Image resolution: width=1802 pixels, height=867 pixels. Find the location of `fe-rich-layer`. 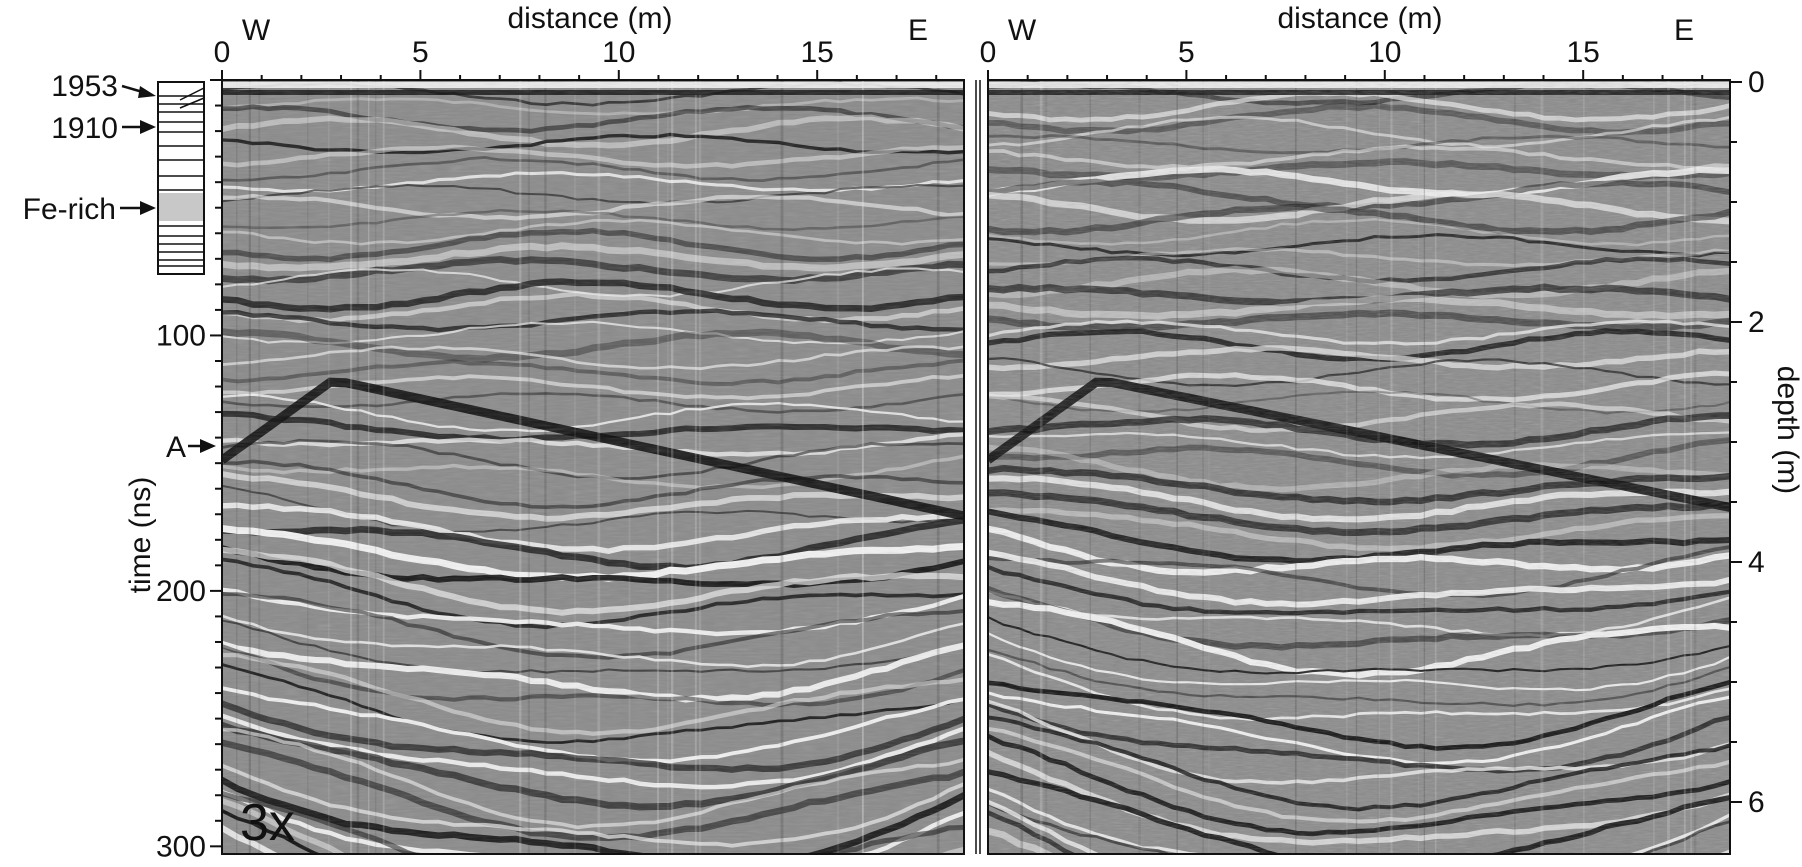

fe-rich-layer is located at coordinates (181, 207).